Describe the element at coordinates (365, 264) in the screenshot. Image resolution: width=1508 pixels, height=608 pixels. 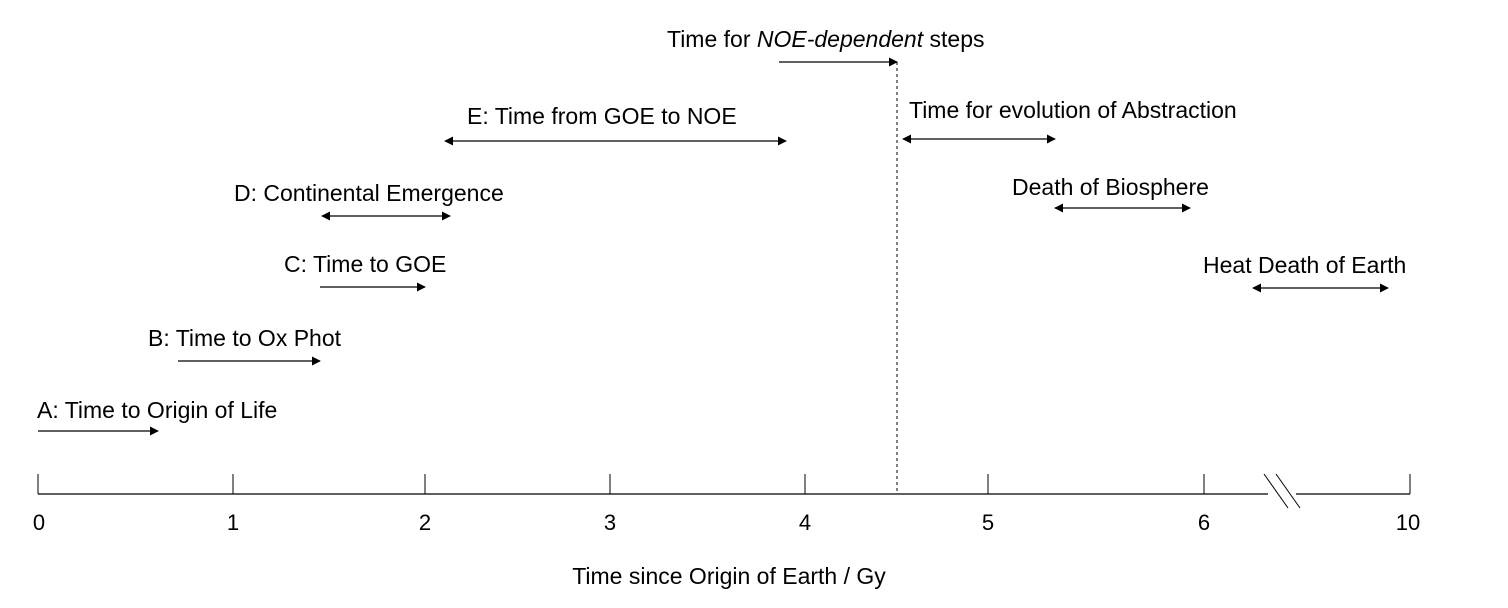
I see `interval-c-label: C: Time to GOE` at that location.